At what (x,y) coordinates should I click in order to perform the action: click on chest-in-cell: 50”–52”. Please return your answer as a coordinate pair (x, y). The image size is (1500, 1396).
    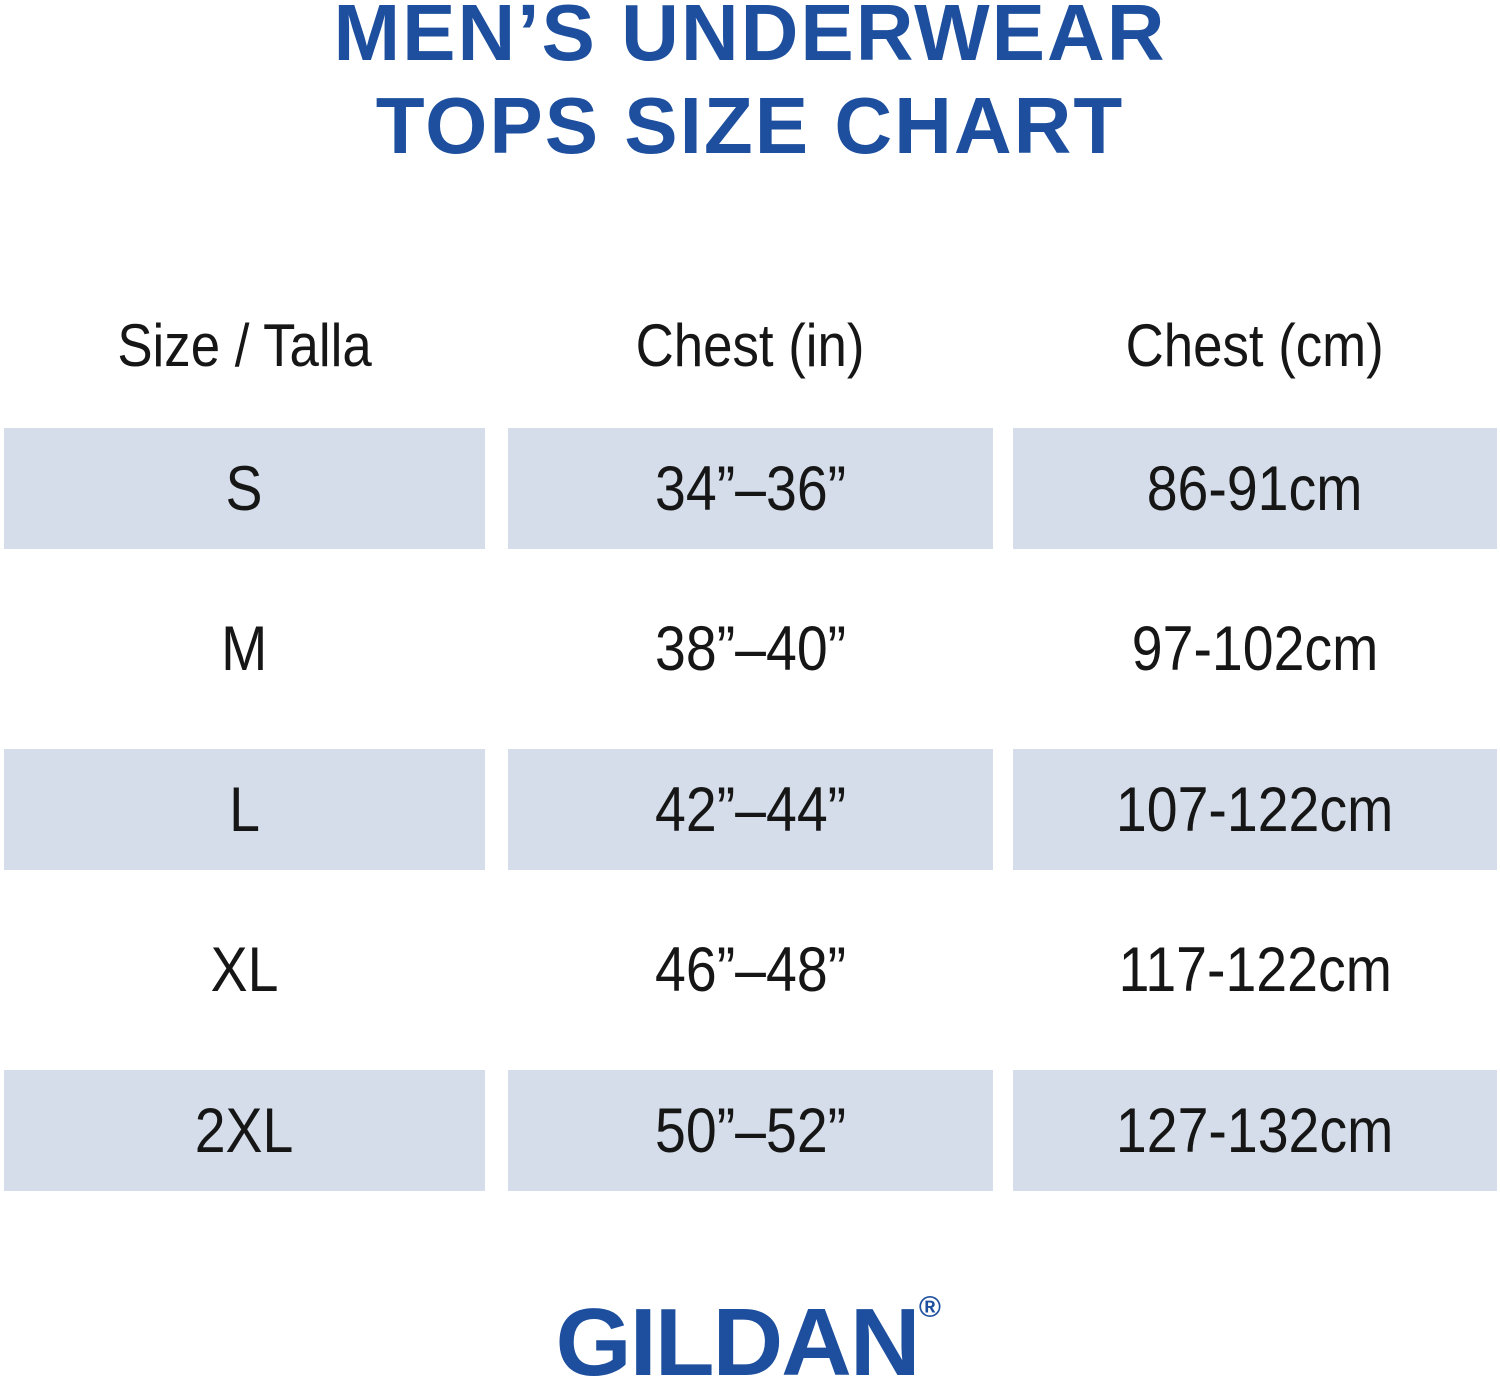
    Looking at the image, I should click on (750, 1130).